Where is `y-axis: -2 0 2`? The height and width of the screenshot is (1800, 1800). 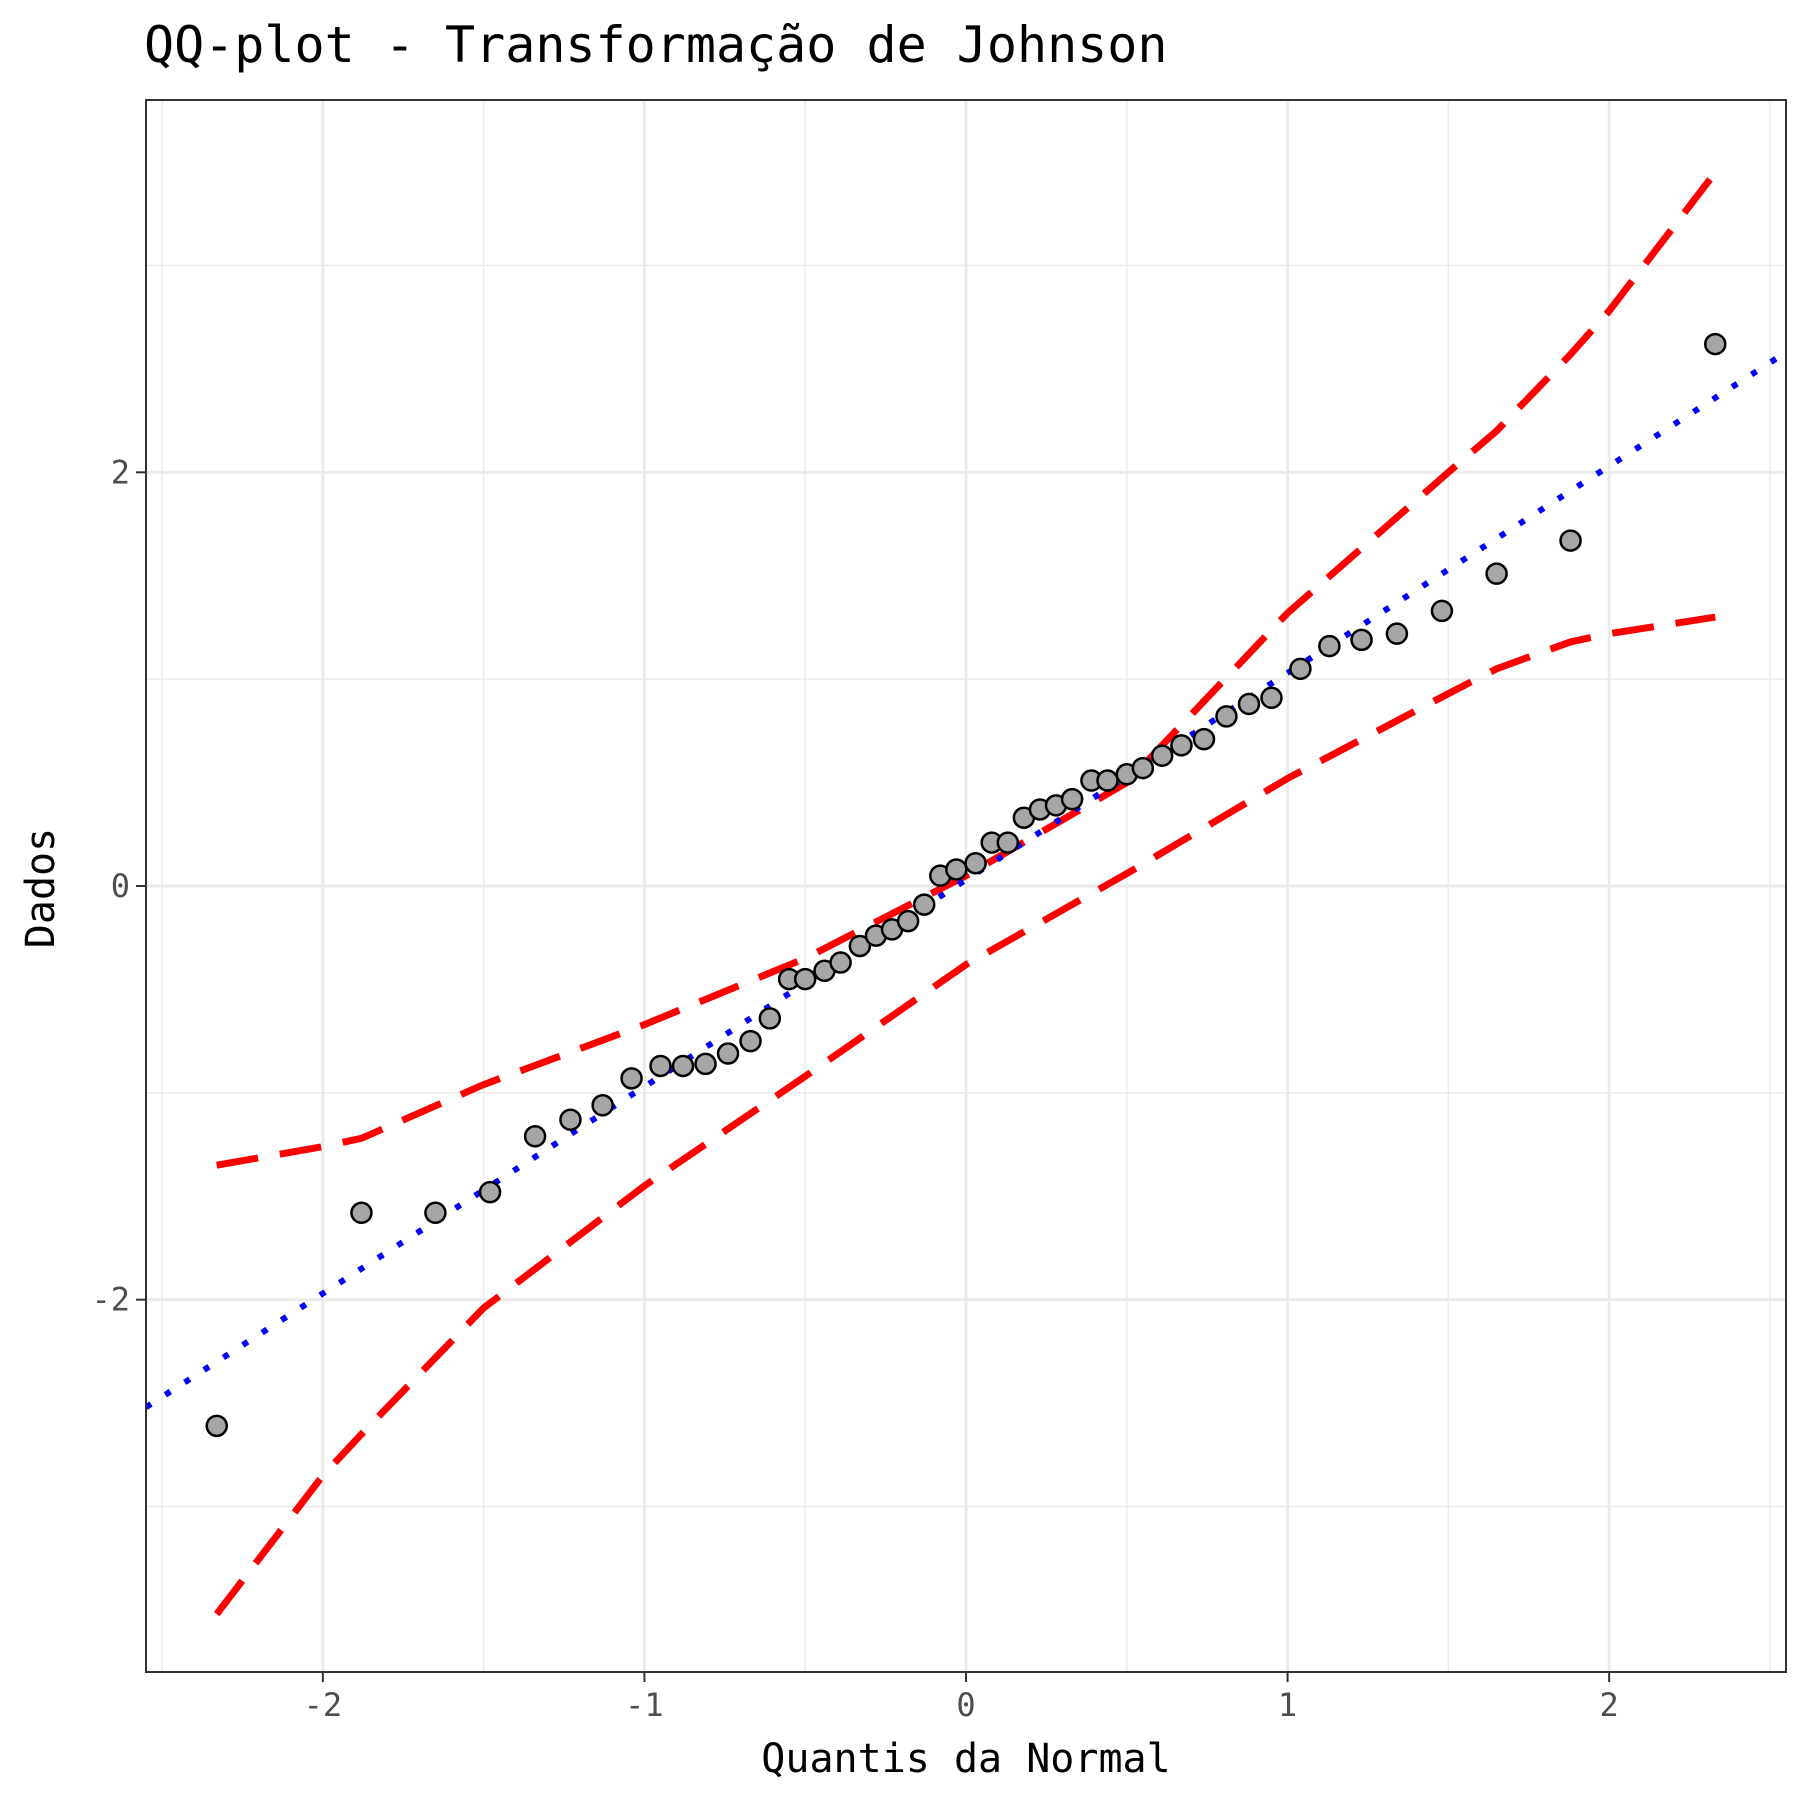
y-axis: -2 0 2 is located at coordinates (118, 886).